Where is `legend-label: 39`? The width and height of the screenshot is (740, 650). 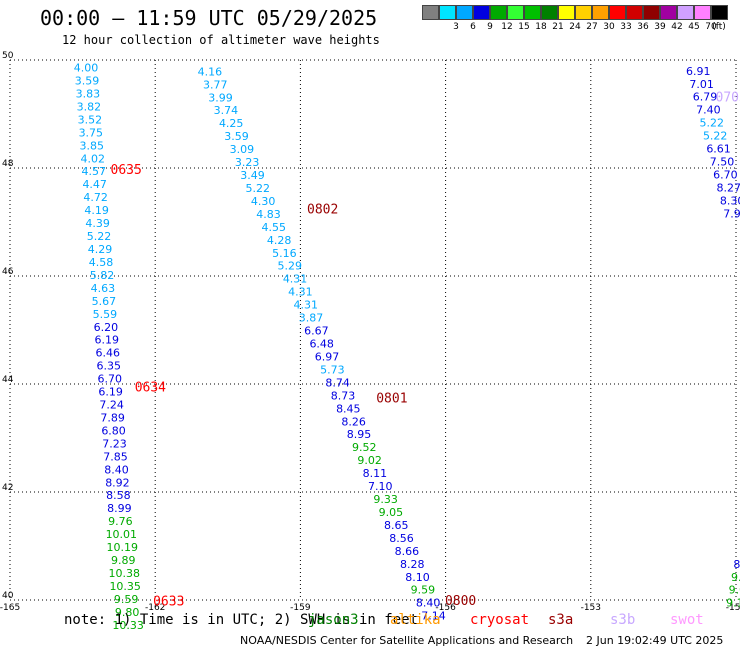
legend-label: 39 is located at coordinates (660, 27).